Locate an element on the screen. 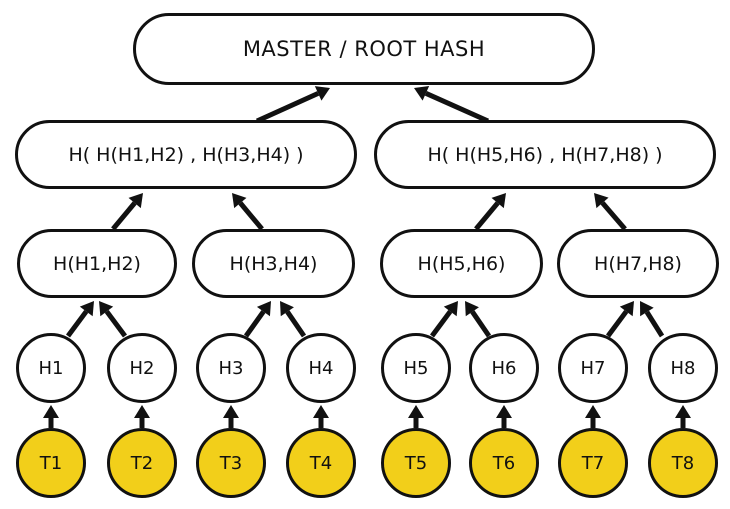  arrow-h34-left is located at coordinates (248, 212).